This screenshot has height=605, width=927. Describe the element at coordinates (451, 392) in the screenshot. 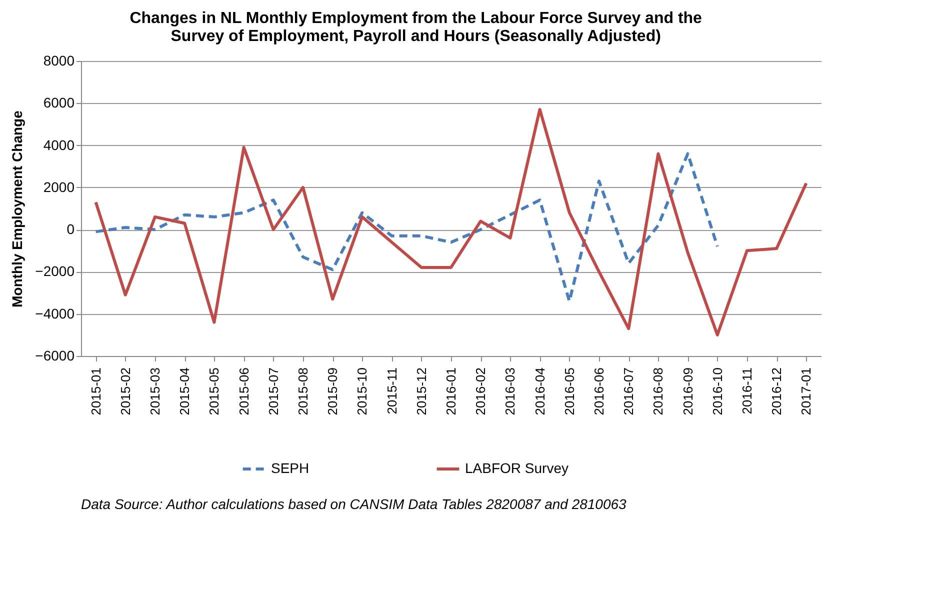

I see `x-tick-label: 2016-01` at that location.